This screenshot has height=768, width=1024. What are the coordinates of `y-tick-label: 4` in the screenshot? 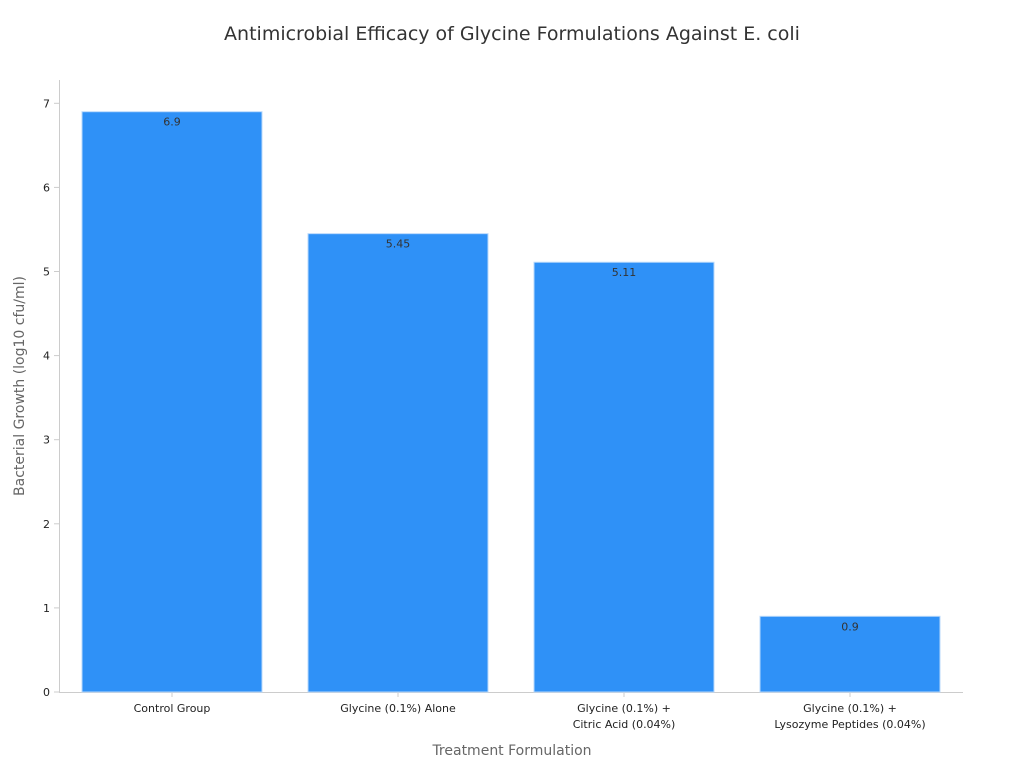 It's located at (46, 356).